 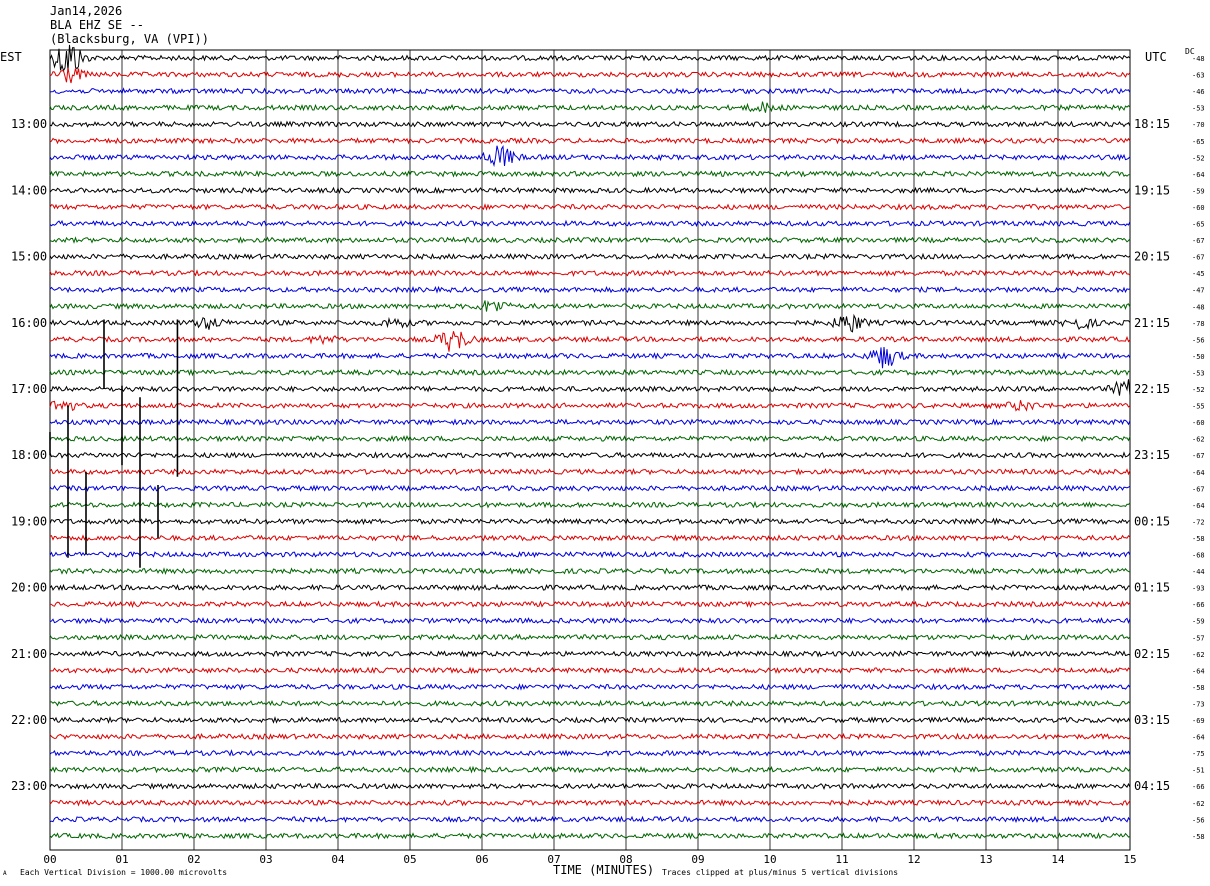 I want to click on corner-mark: A, so click(x=5, y=873).